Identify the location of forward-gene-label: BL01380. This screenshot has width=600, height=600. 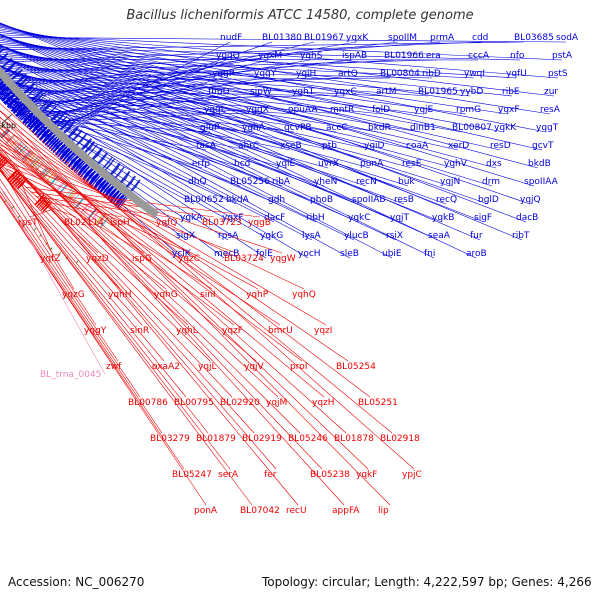
(282, 38).